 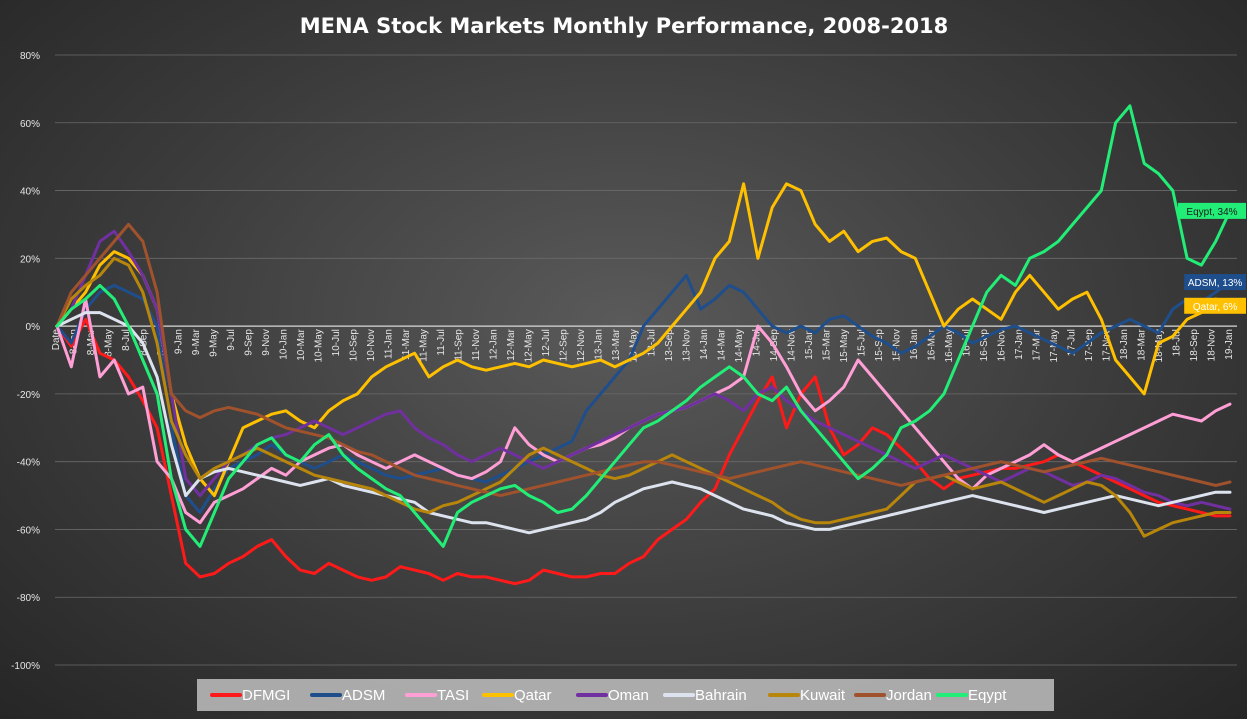 What do you see at coordinates (25, 666) in the screenshot?
I see `y-tick-label: -100%` at bounding box center [25, 666].